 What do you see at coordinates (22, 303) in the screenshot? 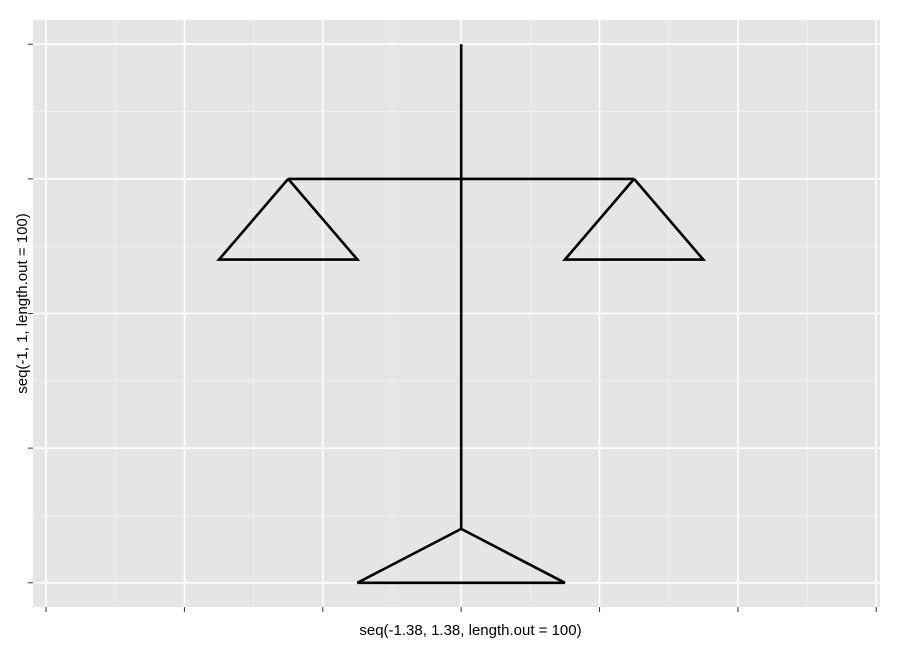
I see `y-axis-label: seq(-1, 1, length.out = 100)` at bounding box center [22, 303].